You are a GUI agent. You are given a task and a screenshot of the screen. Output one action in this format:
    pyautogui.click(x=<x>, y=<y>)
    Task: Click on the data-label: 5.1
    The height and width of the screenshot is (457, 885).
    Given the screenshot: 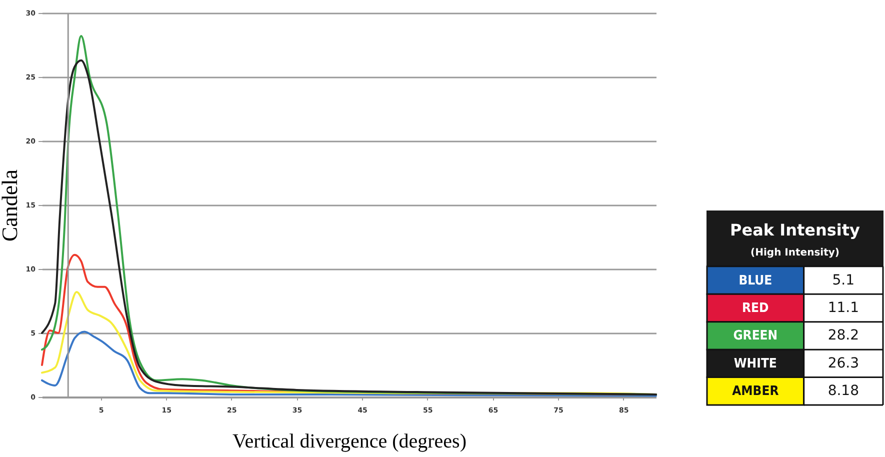 What is the action you would take?
    pyautogui.click(x=843, y=280)
    